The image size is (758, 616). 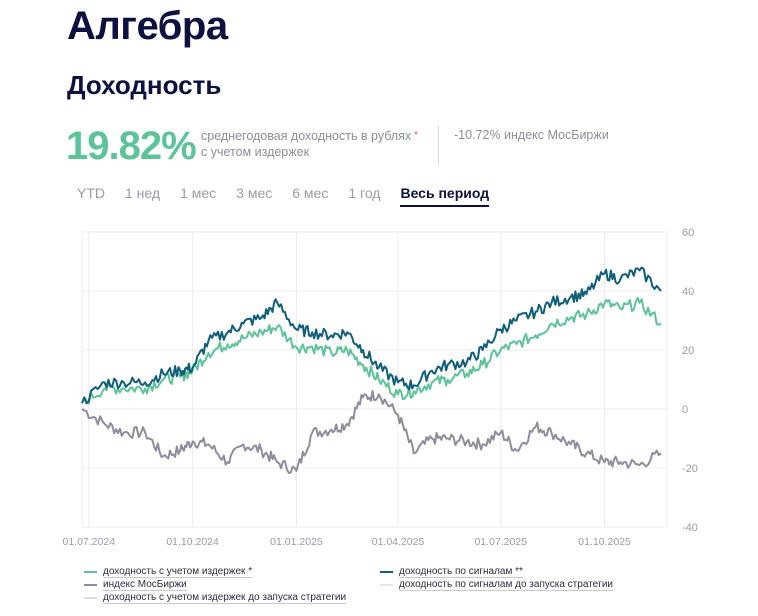 I want to click on svg-text: 01.07.2024, so click(x=88, y=542).